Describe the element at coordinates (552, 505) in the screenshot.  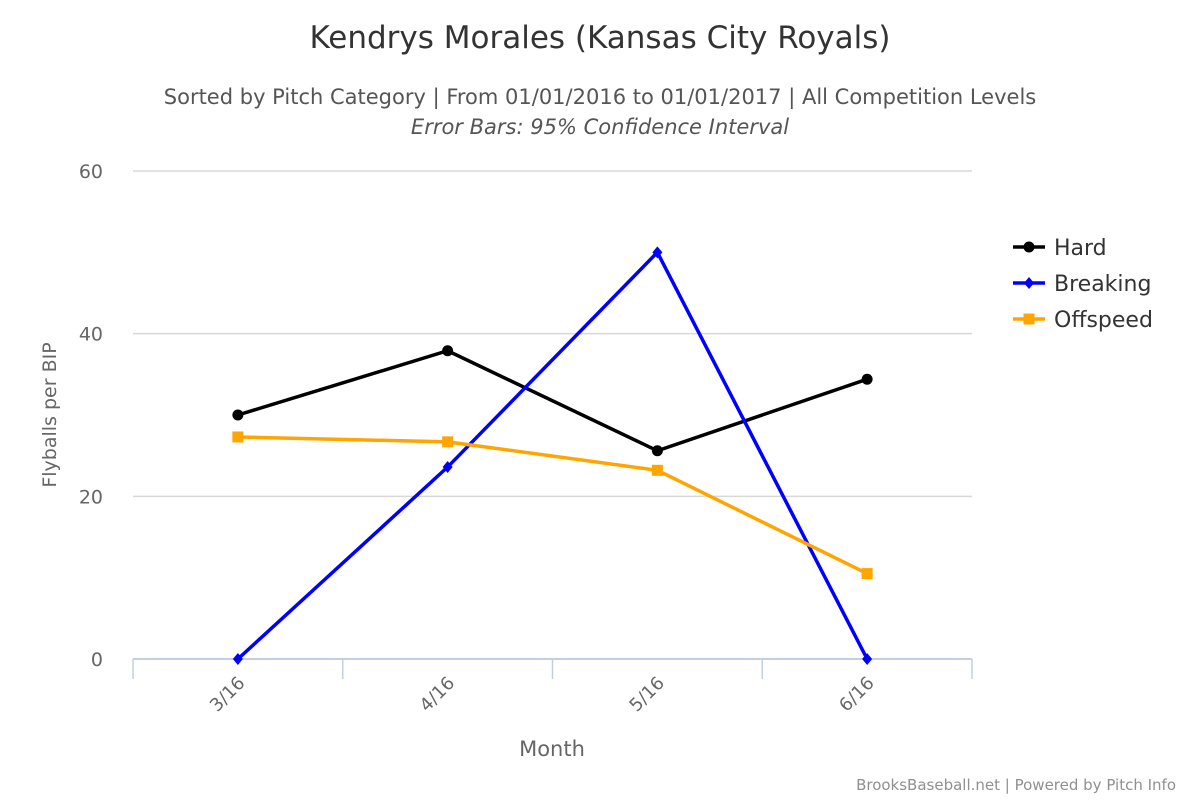
I see `series-line-offspeed` at that location.